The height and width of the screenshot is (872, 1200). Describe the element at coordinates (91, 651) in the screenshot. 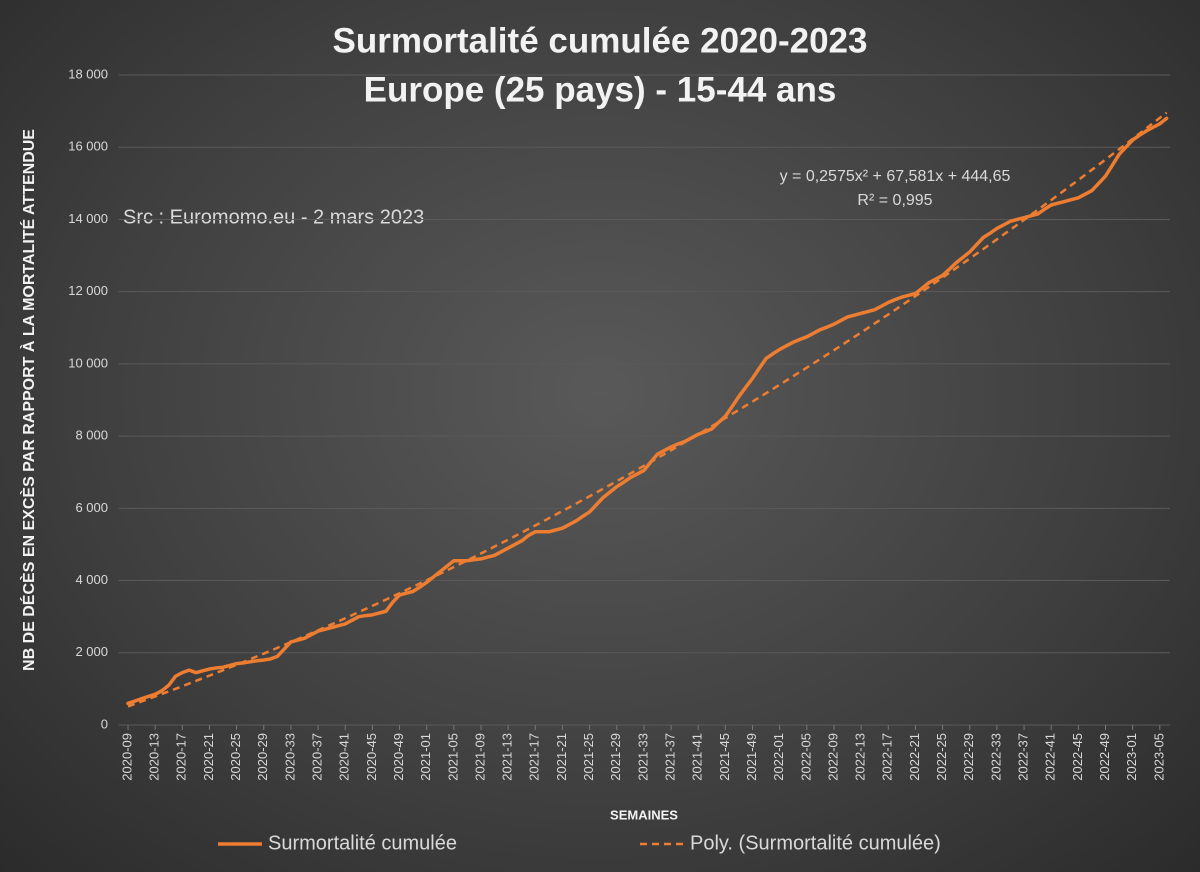

I see `y-tick-label: 2 000` at that location.